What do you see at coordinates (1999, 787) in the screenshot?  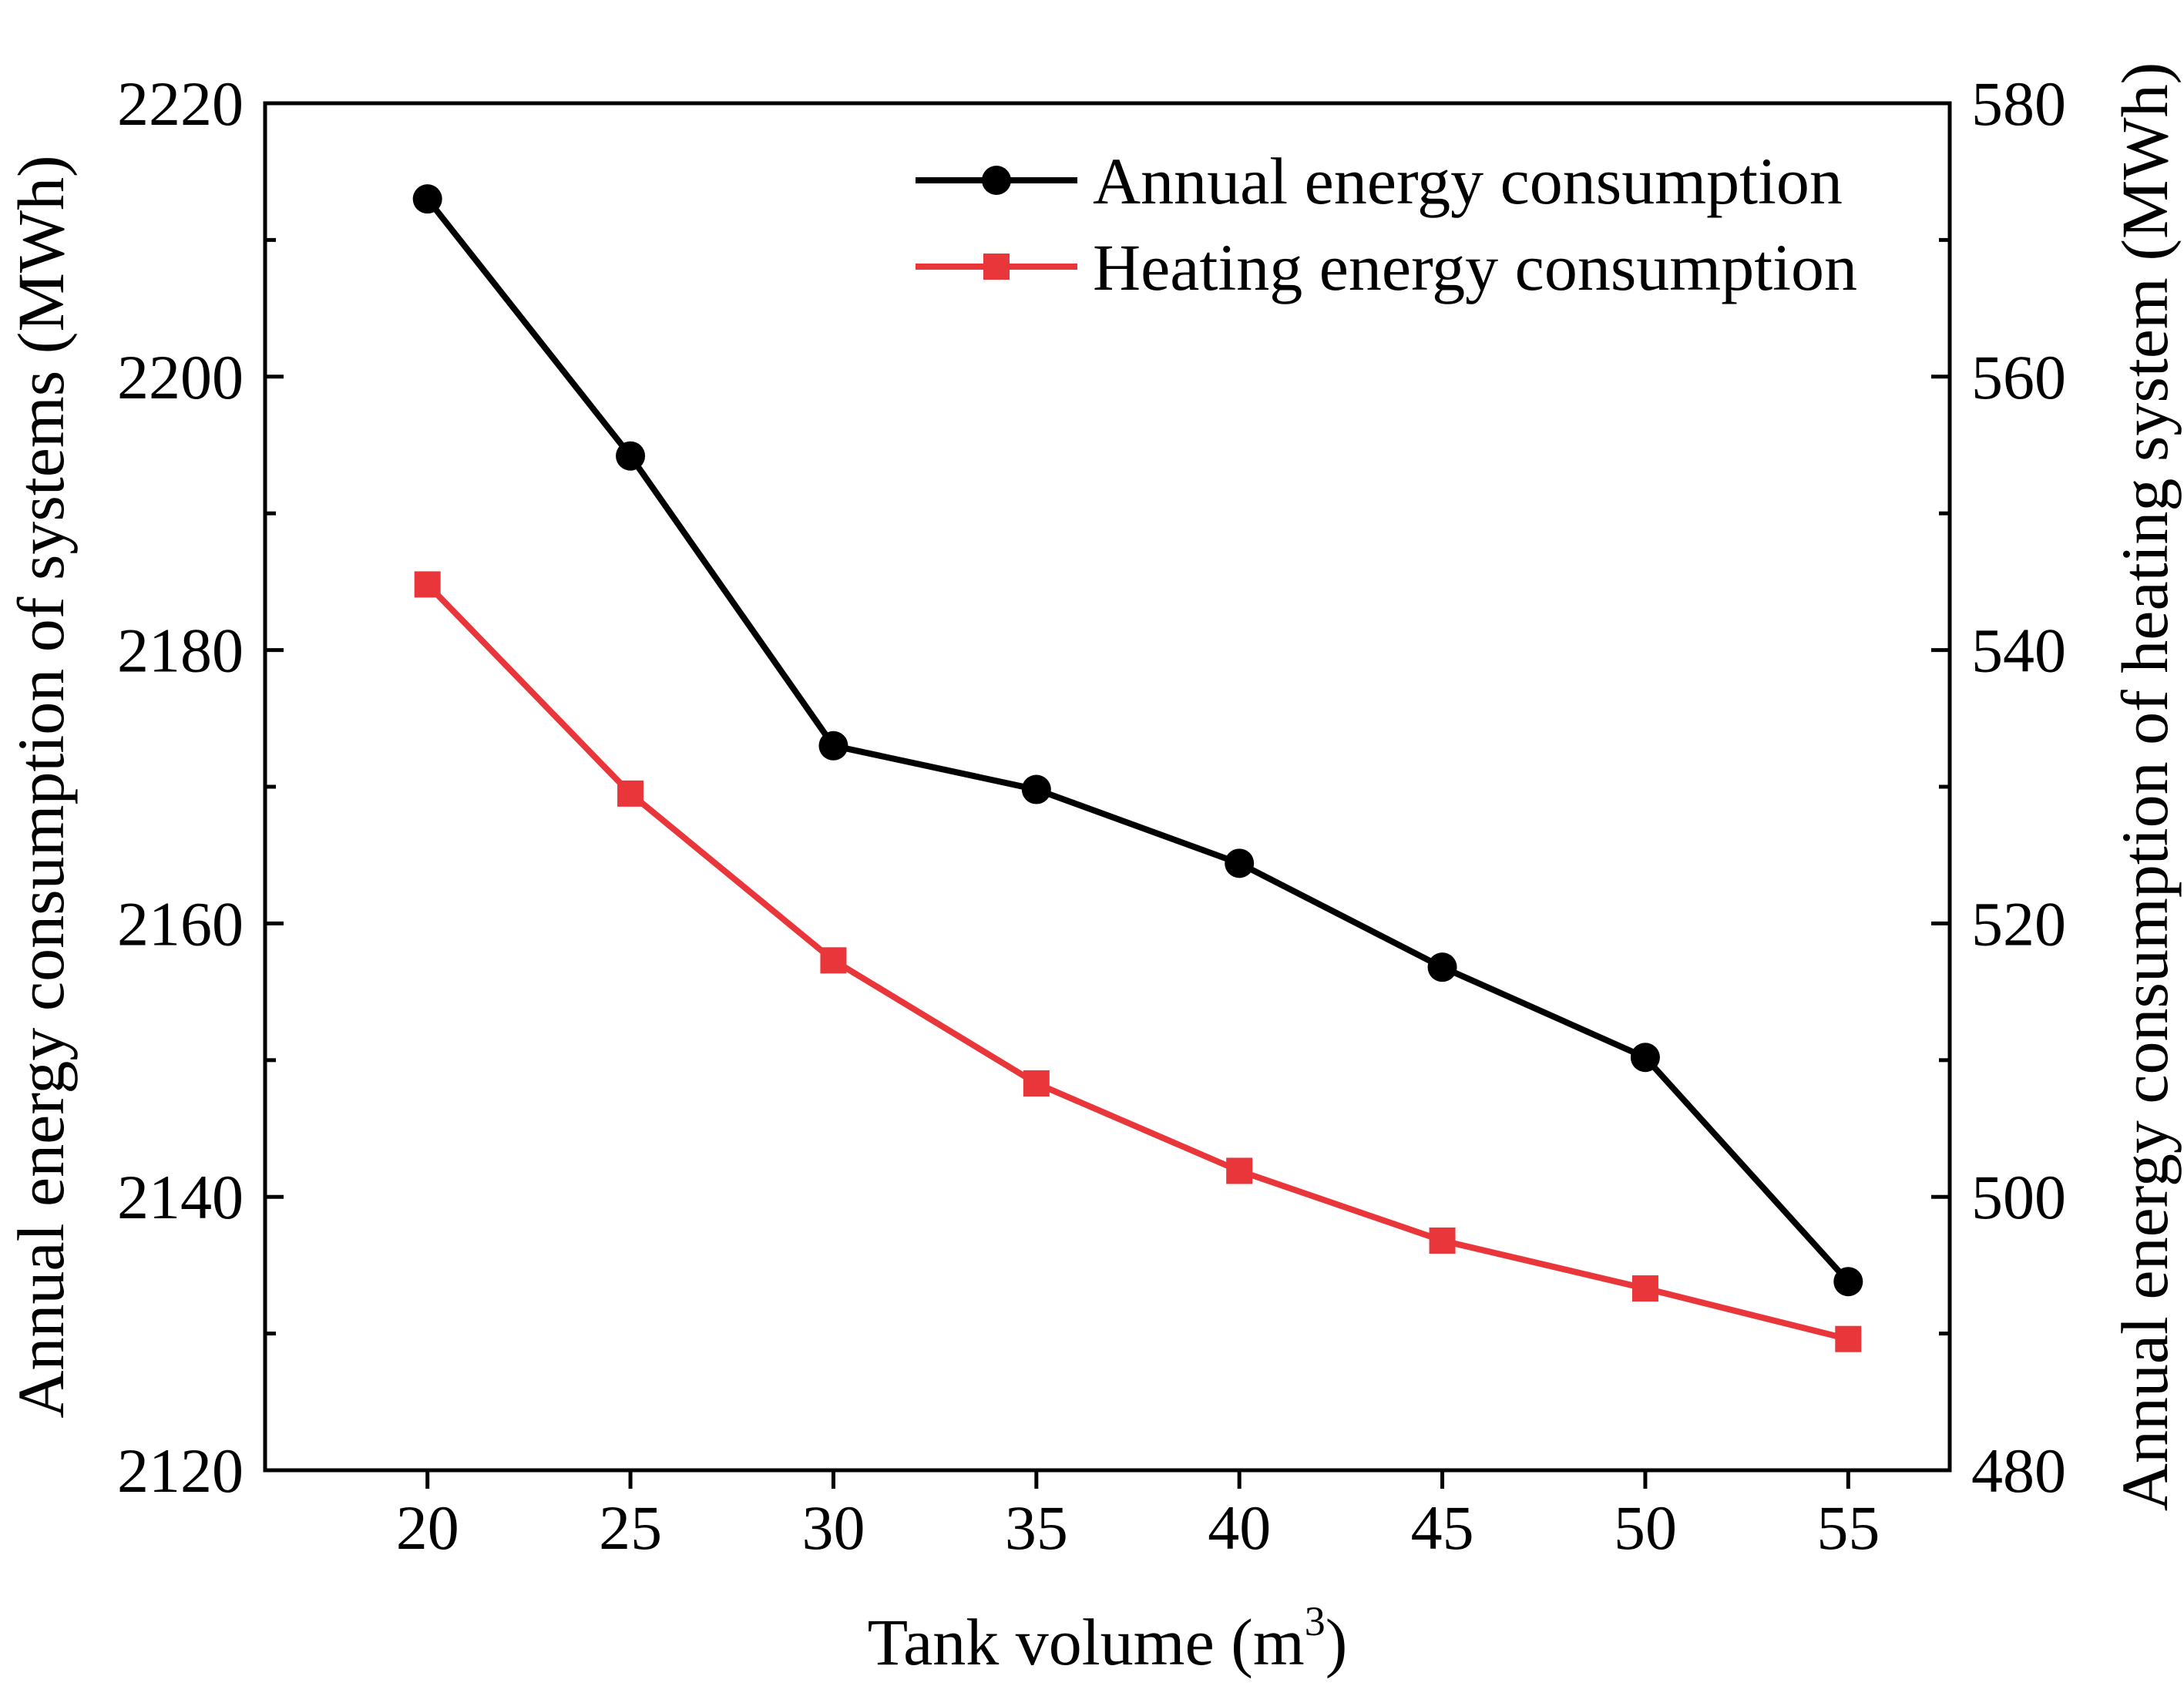 I see `right-y-axis-ticks: 480 500 520 540 560 580` at bounding box center [1999, 787].